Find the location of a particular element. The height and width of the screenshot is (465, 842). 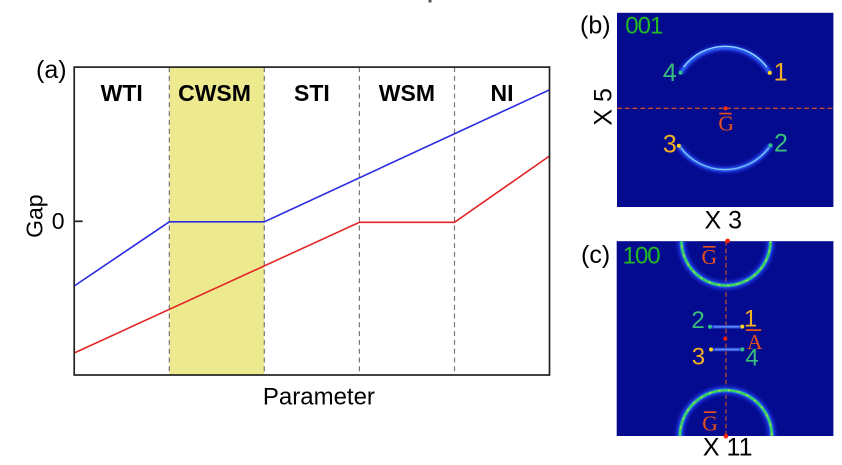

svg-text: Gap is located at coordinates (35, 215).